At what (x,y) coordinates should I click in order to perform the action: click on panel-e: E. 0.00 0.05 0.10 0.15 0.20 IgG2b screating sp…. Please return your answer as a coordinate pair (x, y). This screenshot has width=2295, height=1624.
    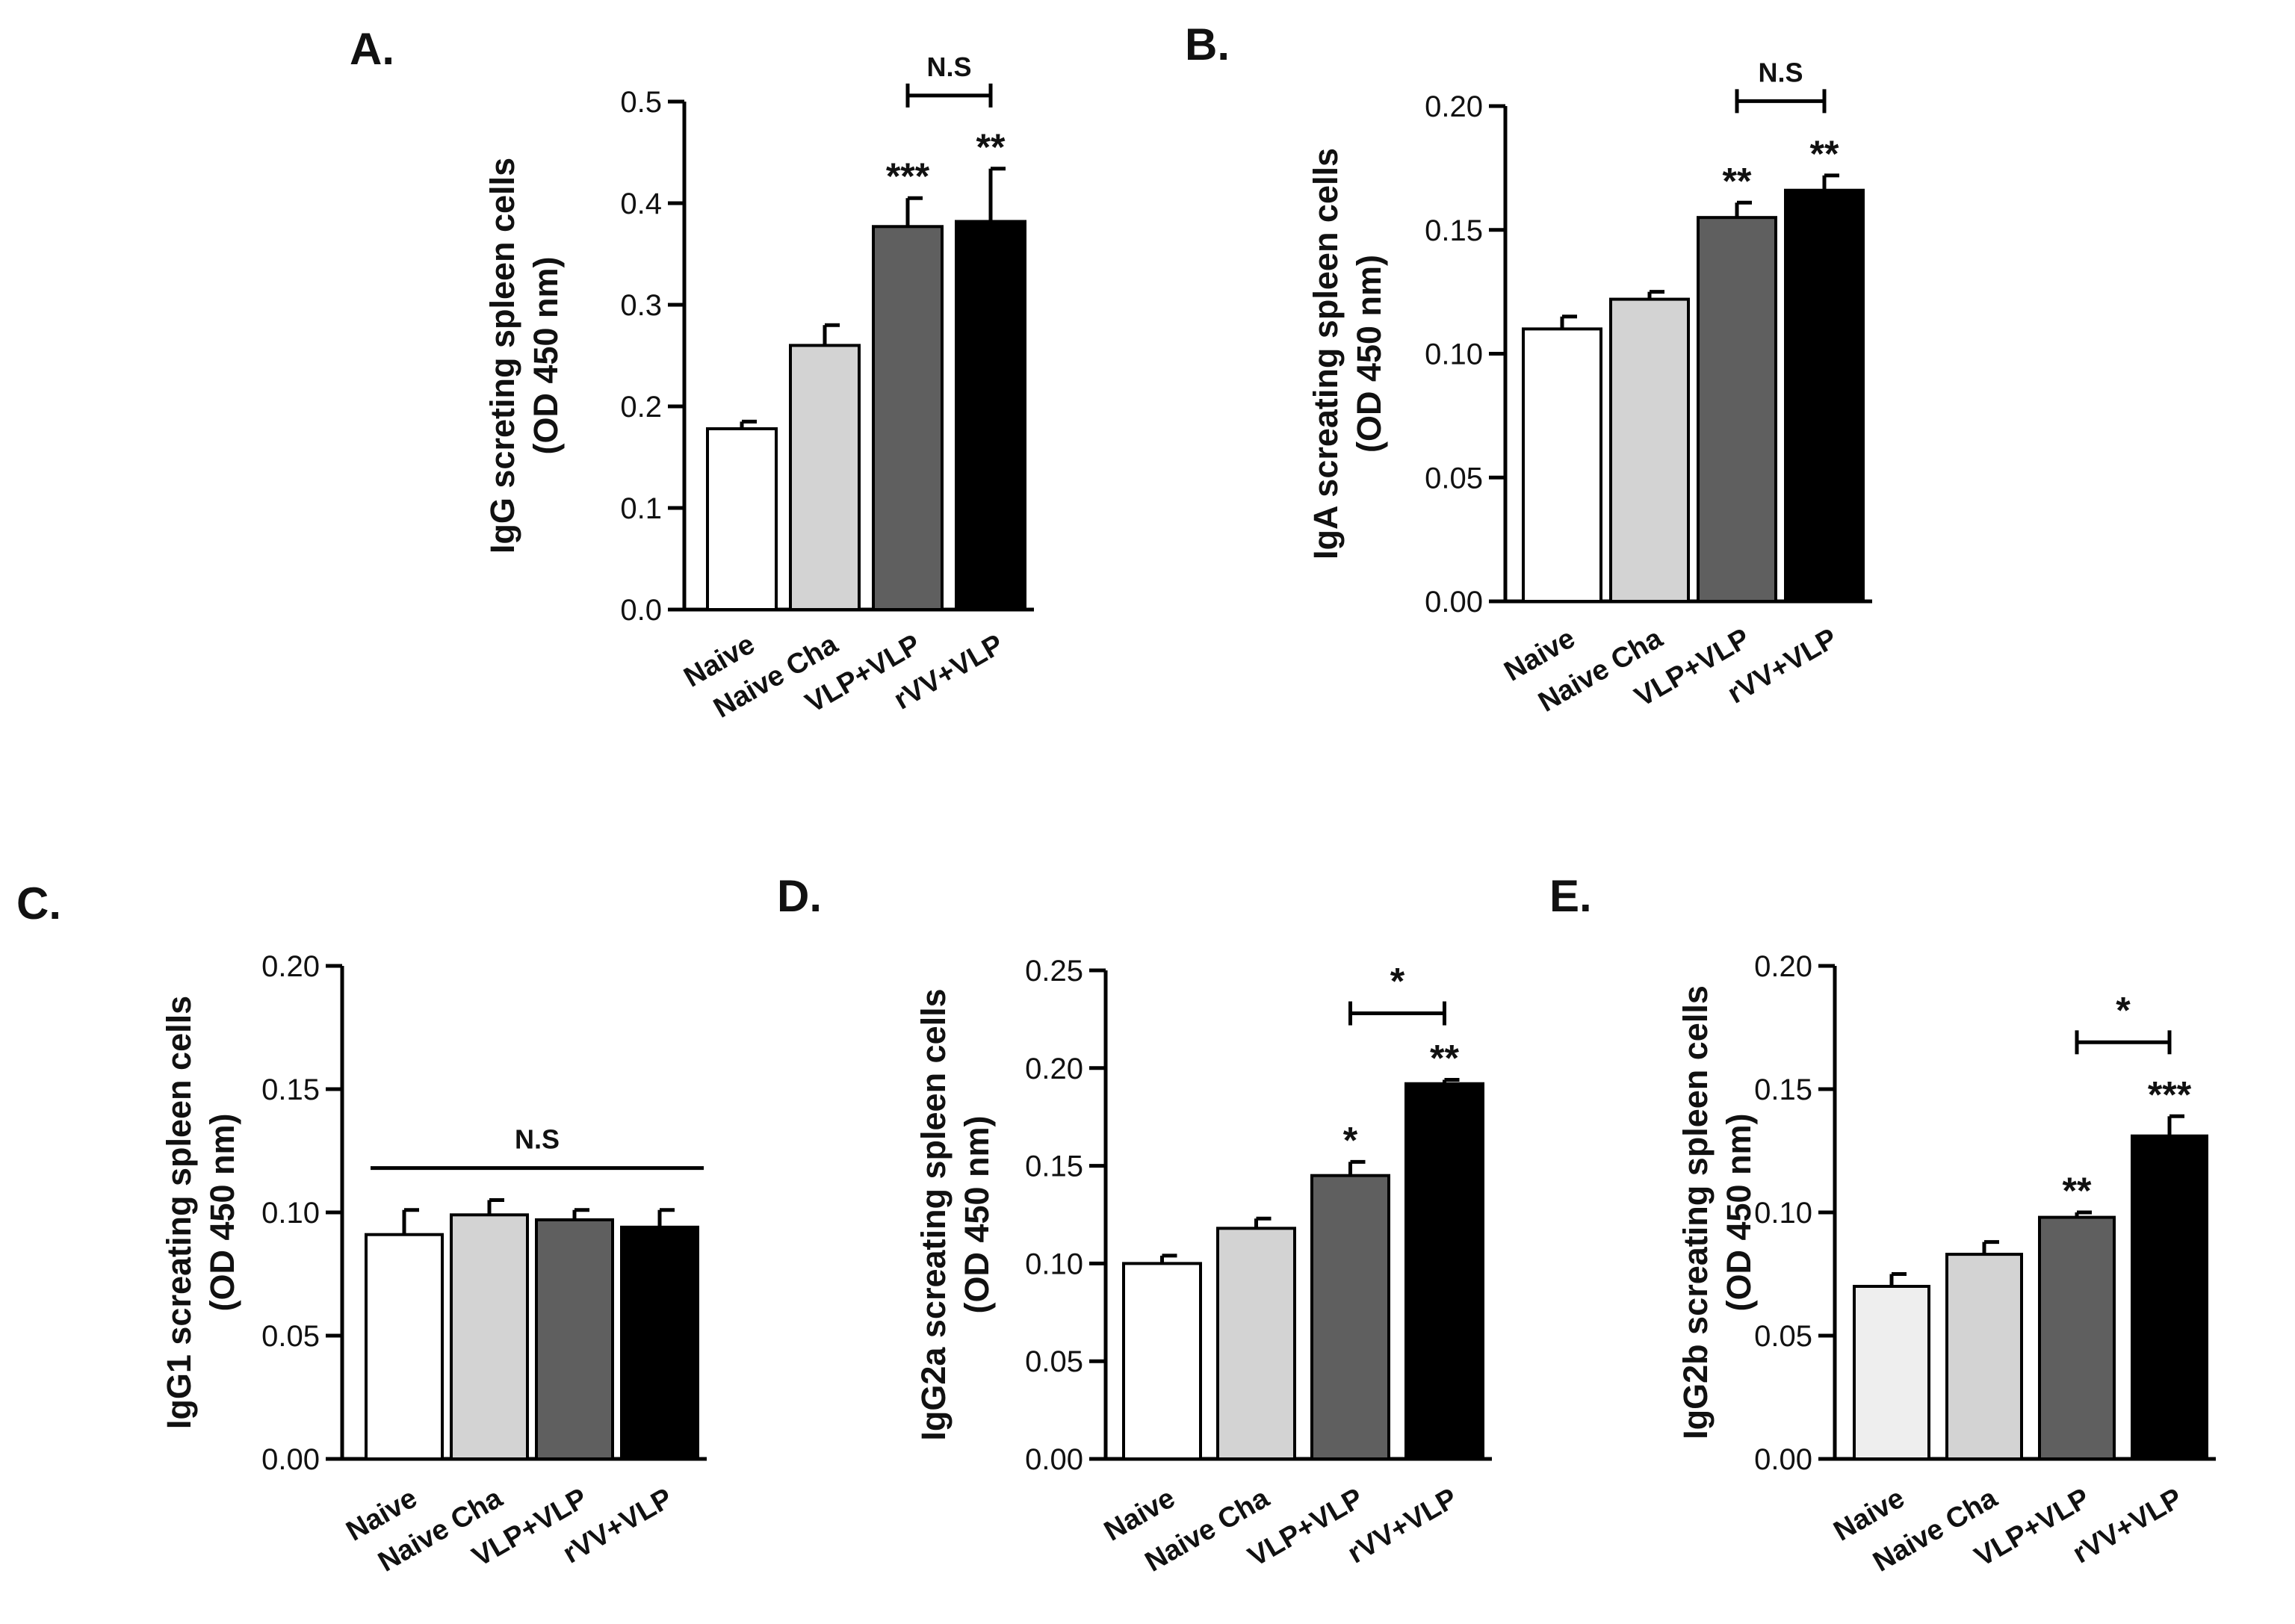
    Looking at the image, I should click on (1882, 1224).